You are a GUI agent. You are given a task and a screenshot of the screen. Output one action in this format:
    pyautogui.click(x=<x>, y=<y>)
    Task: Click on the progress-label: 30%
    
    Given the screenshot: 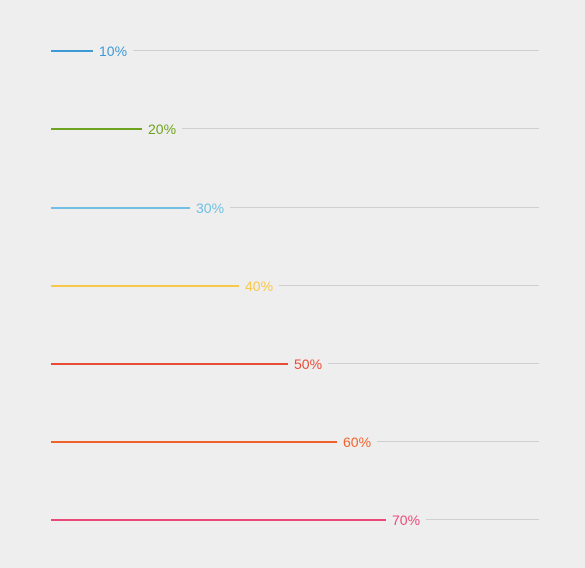 What is the action you would take?
    pyautogui.click(x=210, y=208)
    